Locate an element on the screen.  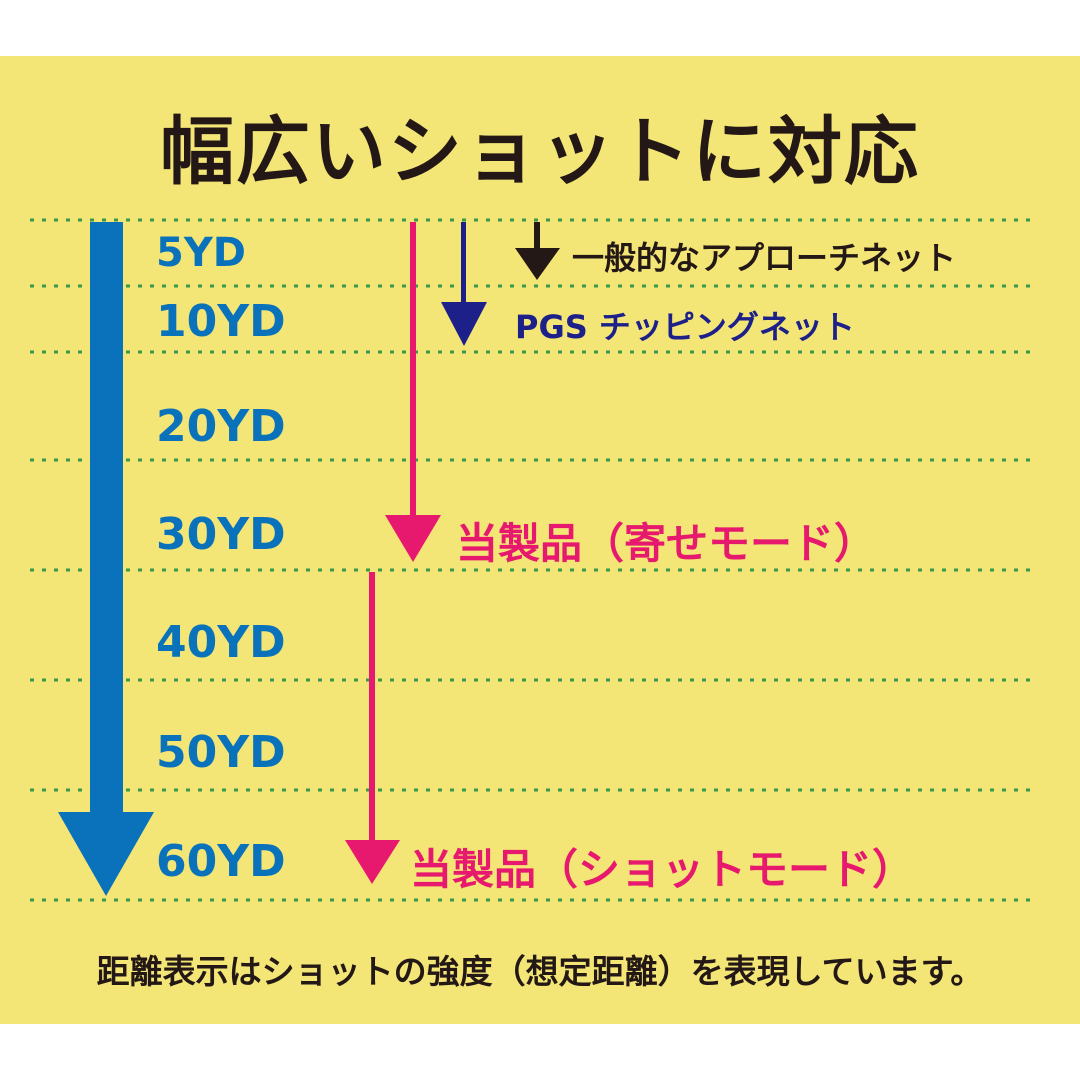
distance-label-50yd: 50YD is located at coordinates (221, 752).